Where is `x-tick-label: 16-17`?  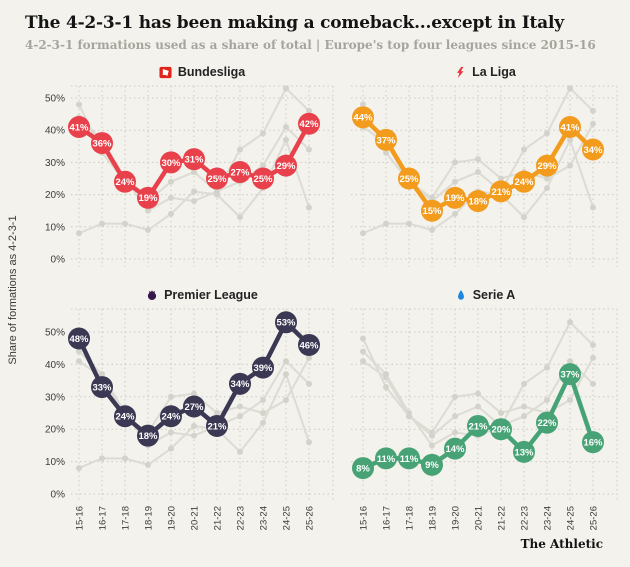 x-tick-label: 16-17 is located at coordinates (387, 518).